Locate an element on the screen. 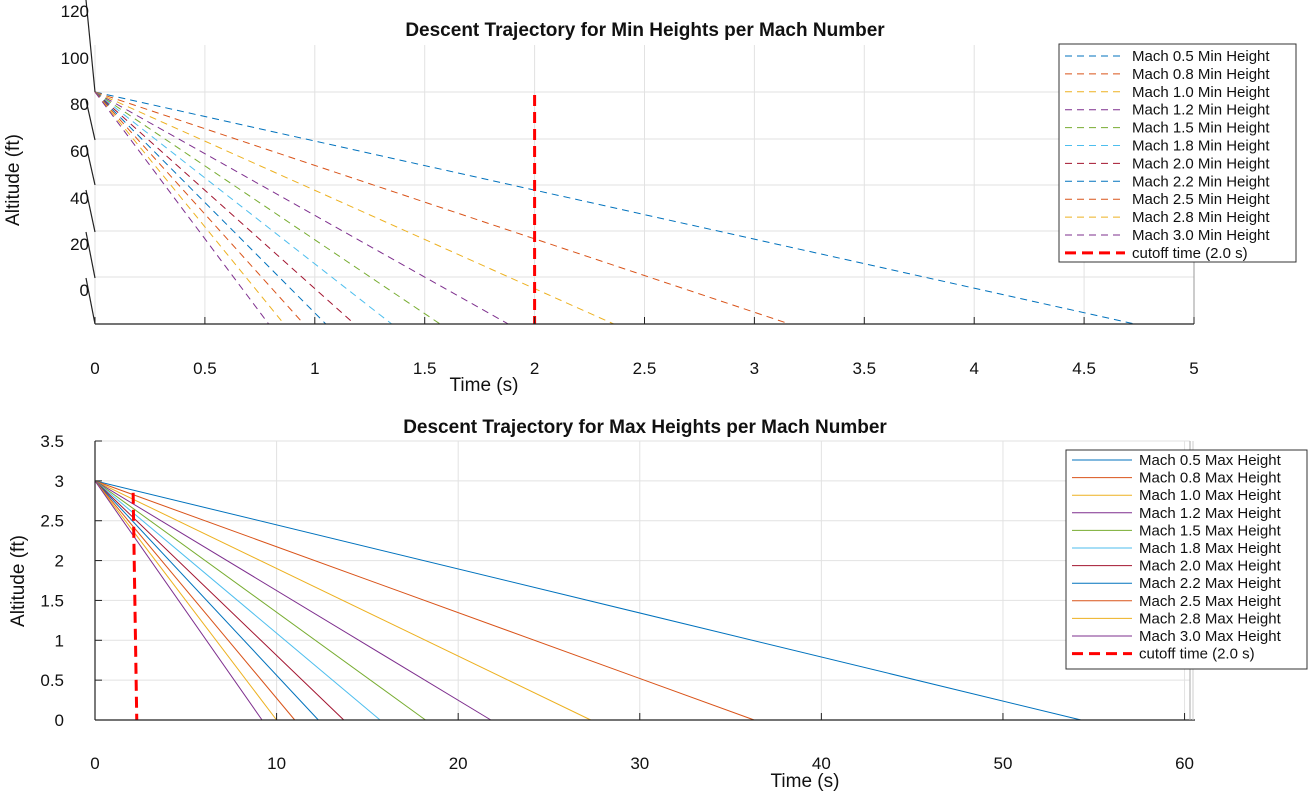 The width and height of the screenshot is (1309, 800). x-tick-label: 2 is located at coordinates (534, 368).